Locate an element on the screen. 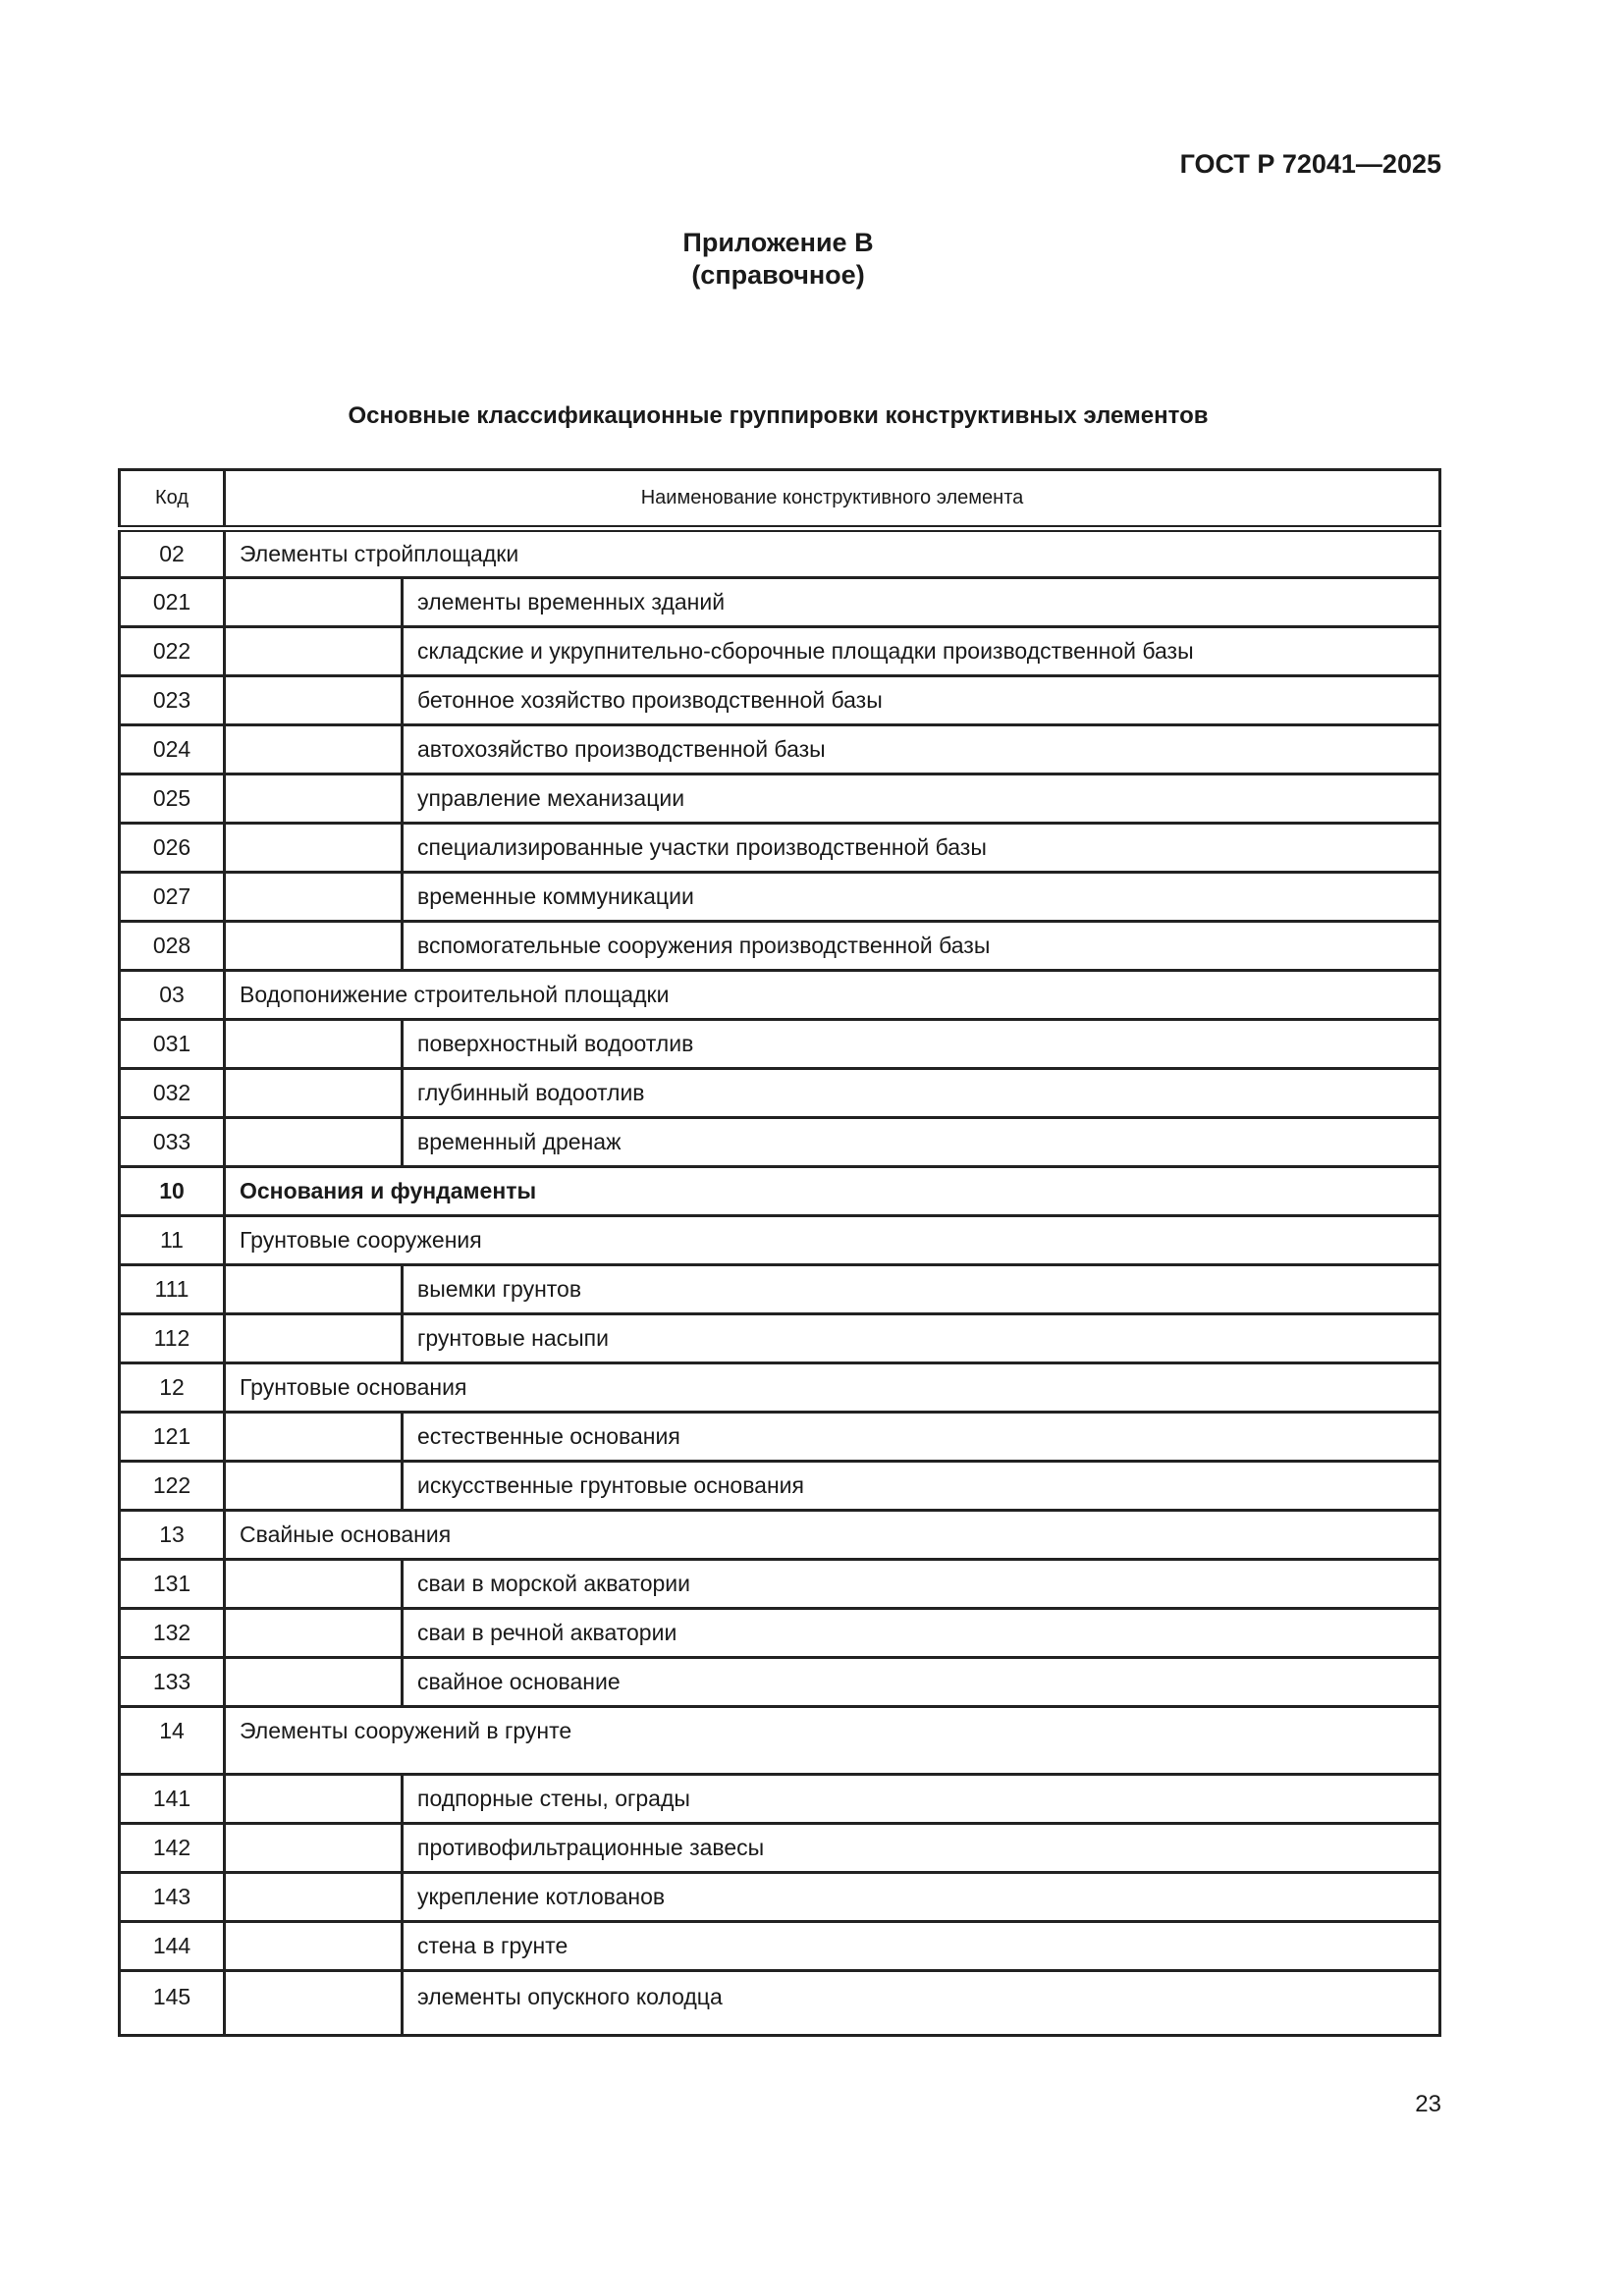 This screenshot has width=1624, height=2296. row-code: 12 is located at coordinates (172, 1388).